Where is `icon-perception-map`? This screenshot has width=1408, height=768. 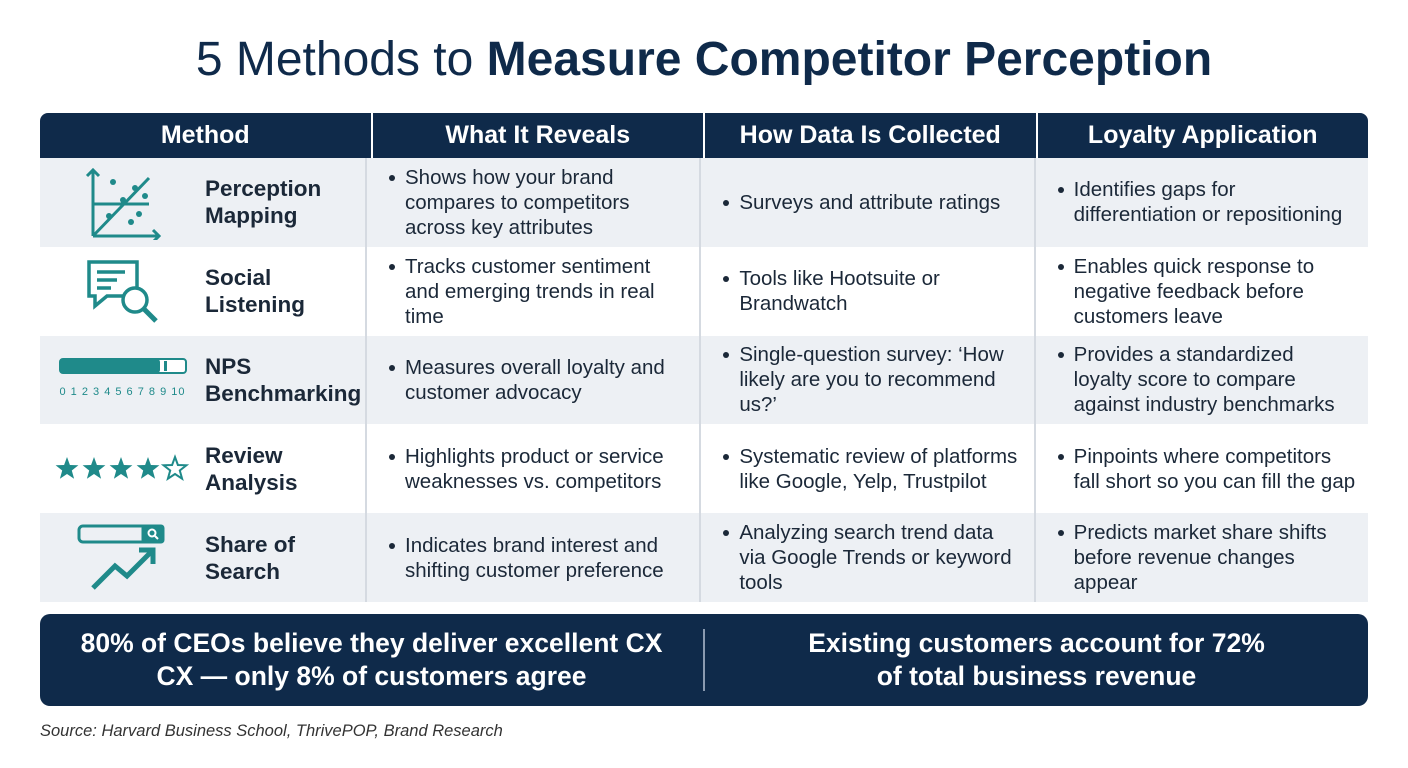
icon-perception-map is located at coordinates (123, 204).